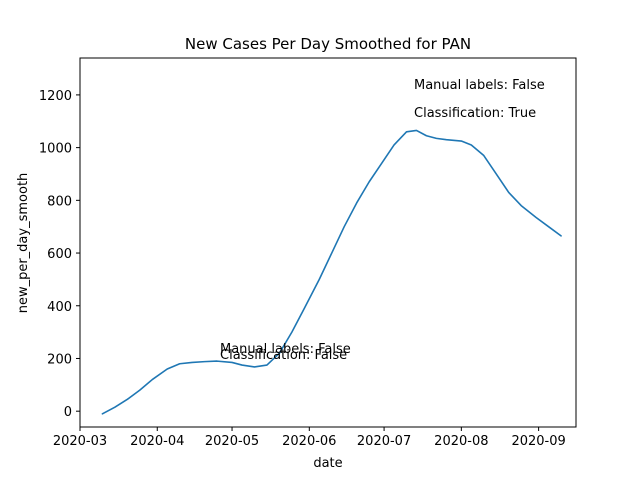 The image size is (640, 480). I want to click on y-tick-label: 800, so click(59, 201).